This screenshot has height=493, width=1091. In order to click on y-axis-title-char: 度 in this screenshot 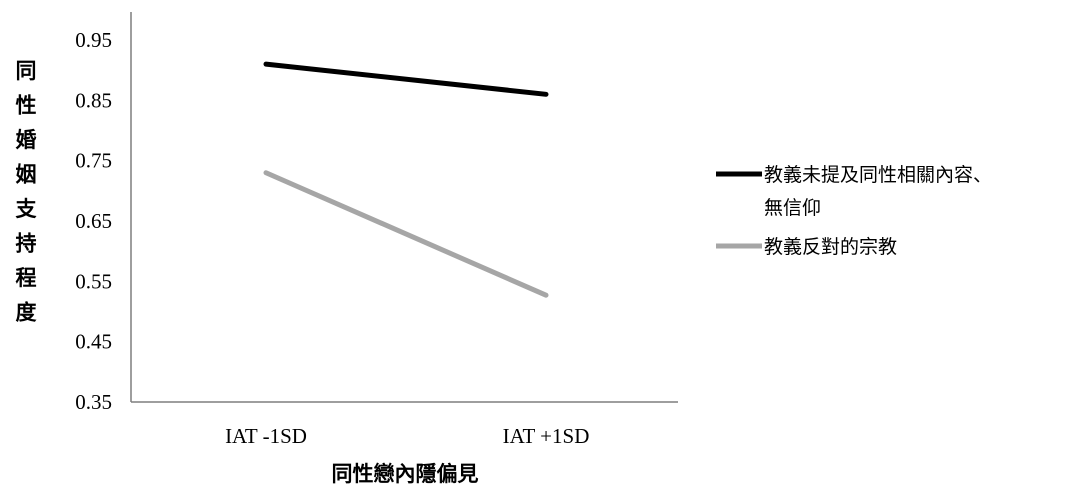, I will do `click(26, 312)`.